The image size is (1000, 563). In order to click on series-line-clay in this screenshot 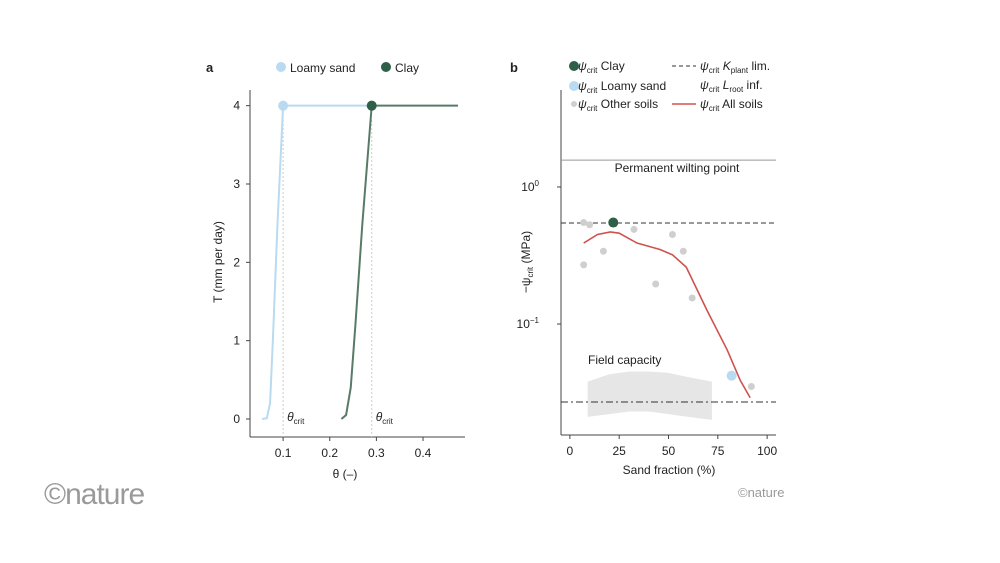, I will do `click(399, 262)`.